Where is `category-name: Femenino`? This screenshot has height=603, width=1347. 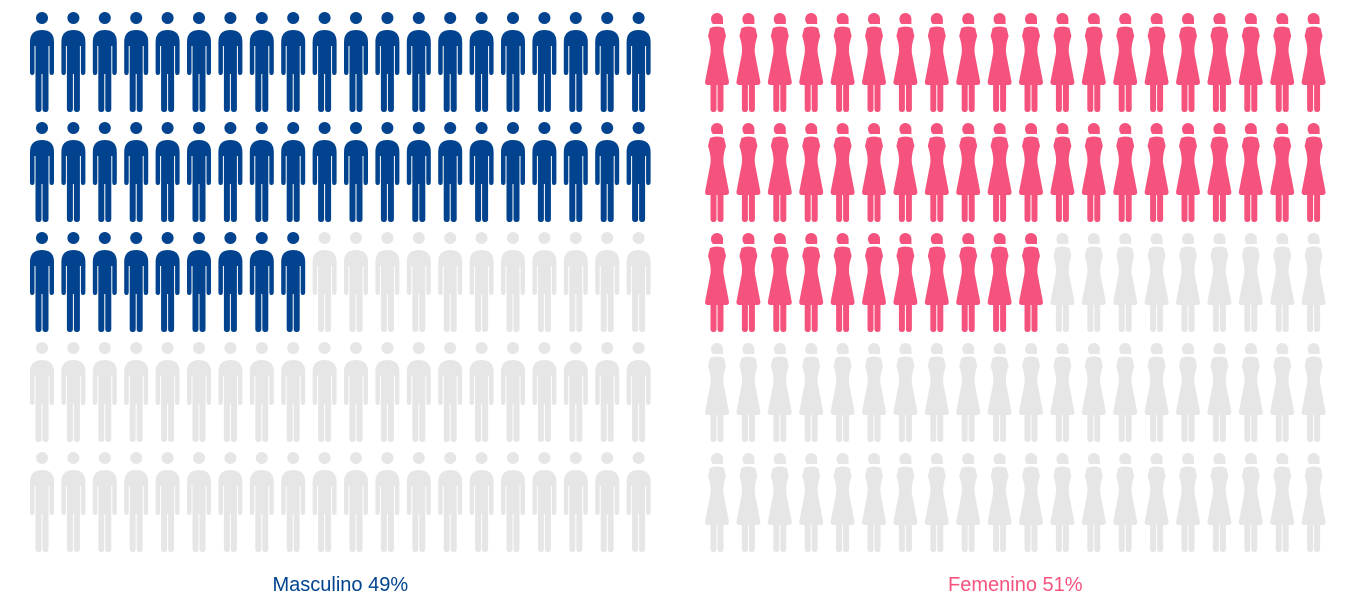
category-name: Femenino is located at coordinates (992, 585).